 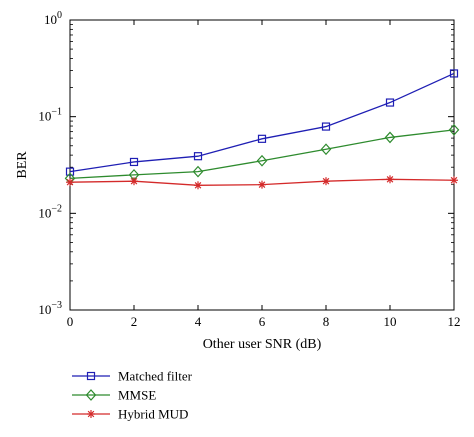 What do you see at coordinates (454, 321) in the screenshot?
I see `x-tick-label: 12` at bounding box center [454, 321].